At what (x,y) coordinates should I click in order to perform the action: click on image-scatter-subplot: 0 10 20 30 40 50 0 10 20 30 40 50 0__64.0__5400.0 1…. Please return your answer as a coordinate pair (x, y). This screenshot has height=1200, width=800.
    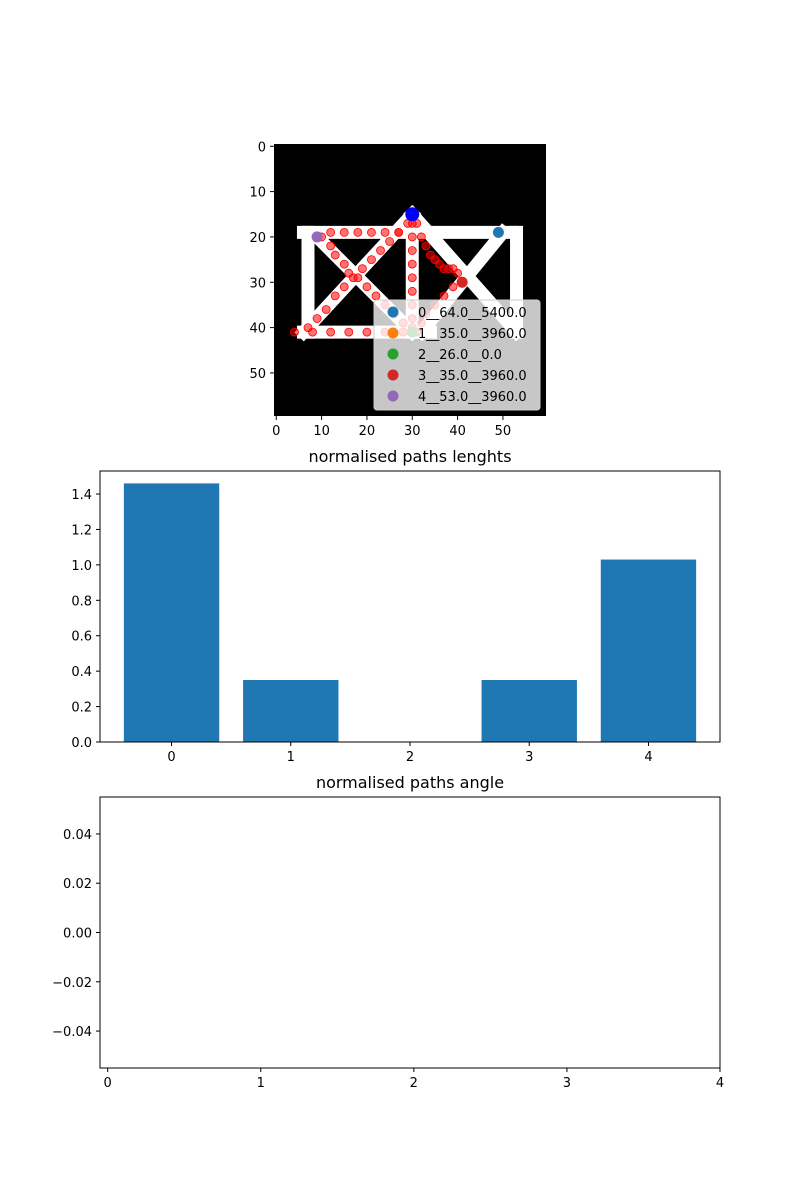
    Looking at the image, I should click on (397, 289).